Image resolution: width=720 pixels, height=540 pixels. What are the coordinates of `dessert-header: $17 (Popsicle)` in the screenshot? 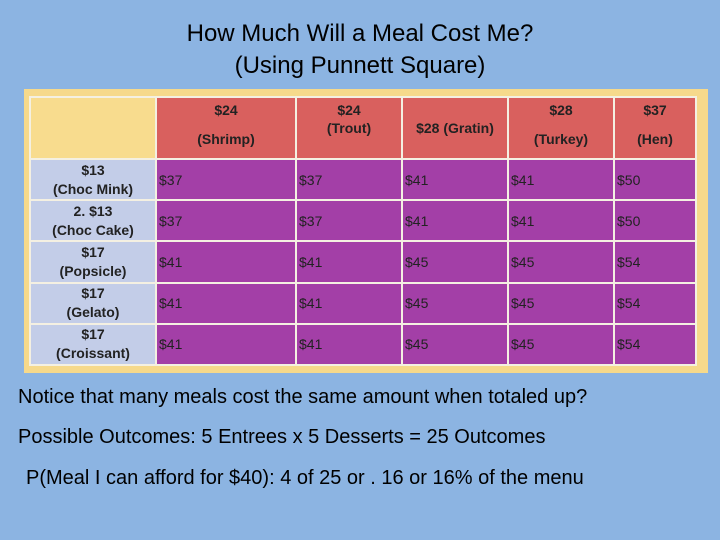 It's located at (93, 262).